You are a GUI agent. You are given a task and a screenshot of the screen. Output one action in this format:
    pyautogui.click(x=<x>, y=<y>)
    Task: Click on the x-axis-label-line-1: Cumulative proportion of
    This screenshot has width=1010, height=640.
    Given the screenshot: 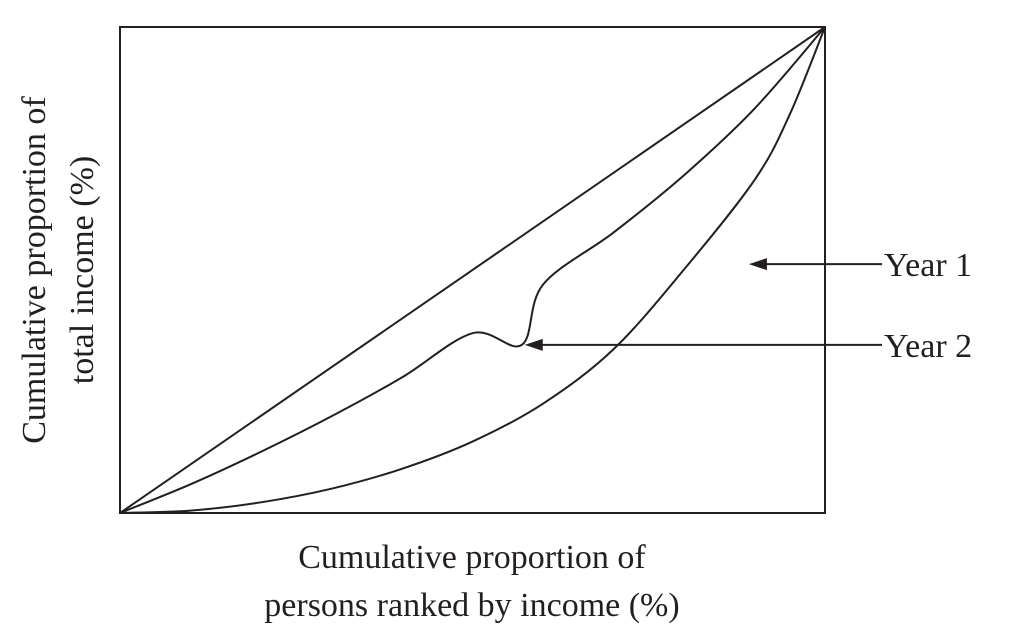 What is the action you would take?
    pyautogui.click(x=472, y=557)
    